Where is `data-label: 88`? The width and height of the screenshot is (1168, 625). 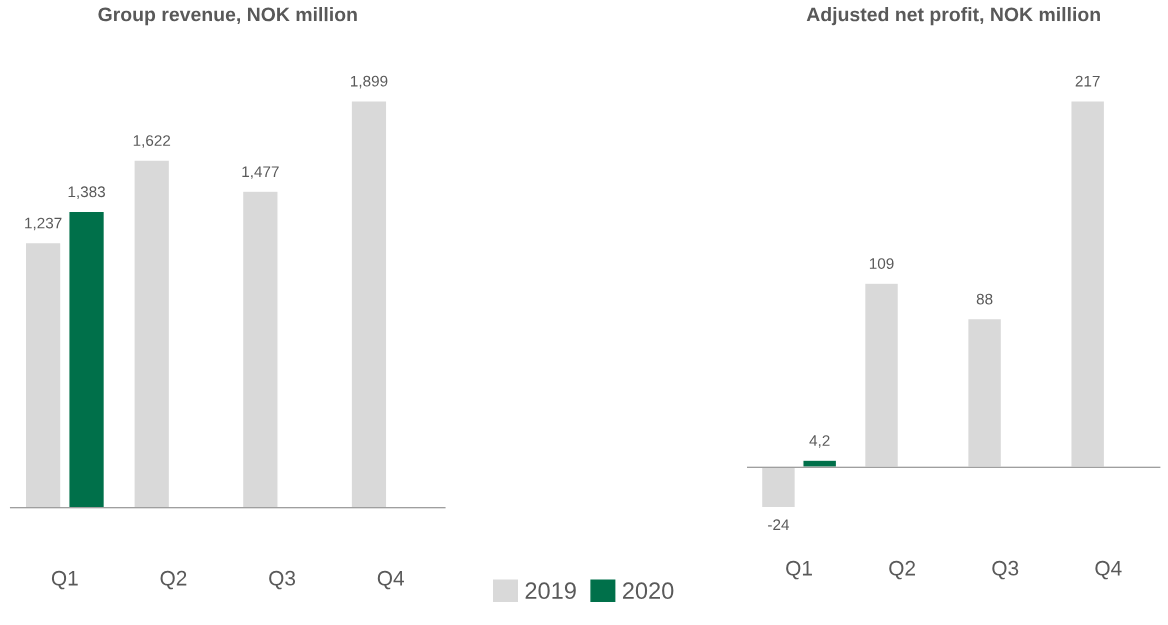 data-label: 88 is located at coordinates (984, 299).